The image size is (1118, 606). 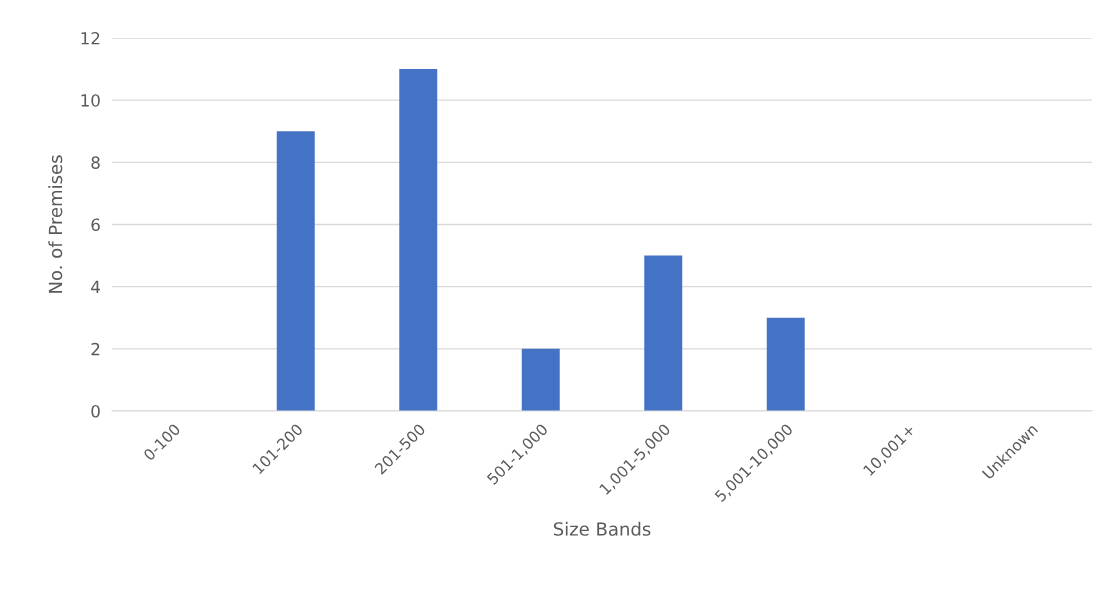 I want to click on y-tick-label: 4, so click(x=95, y=286).